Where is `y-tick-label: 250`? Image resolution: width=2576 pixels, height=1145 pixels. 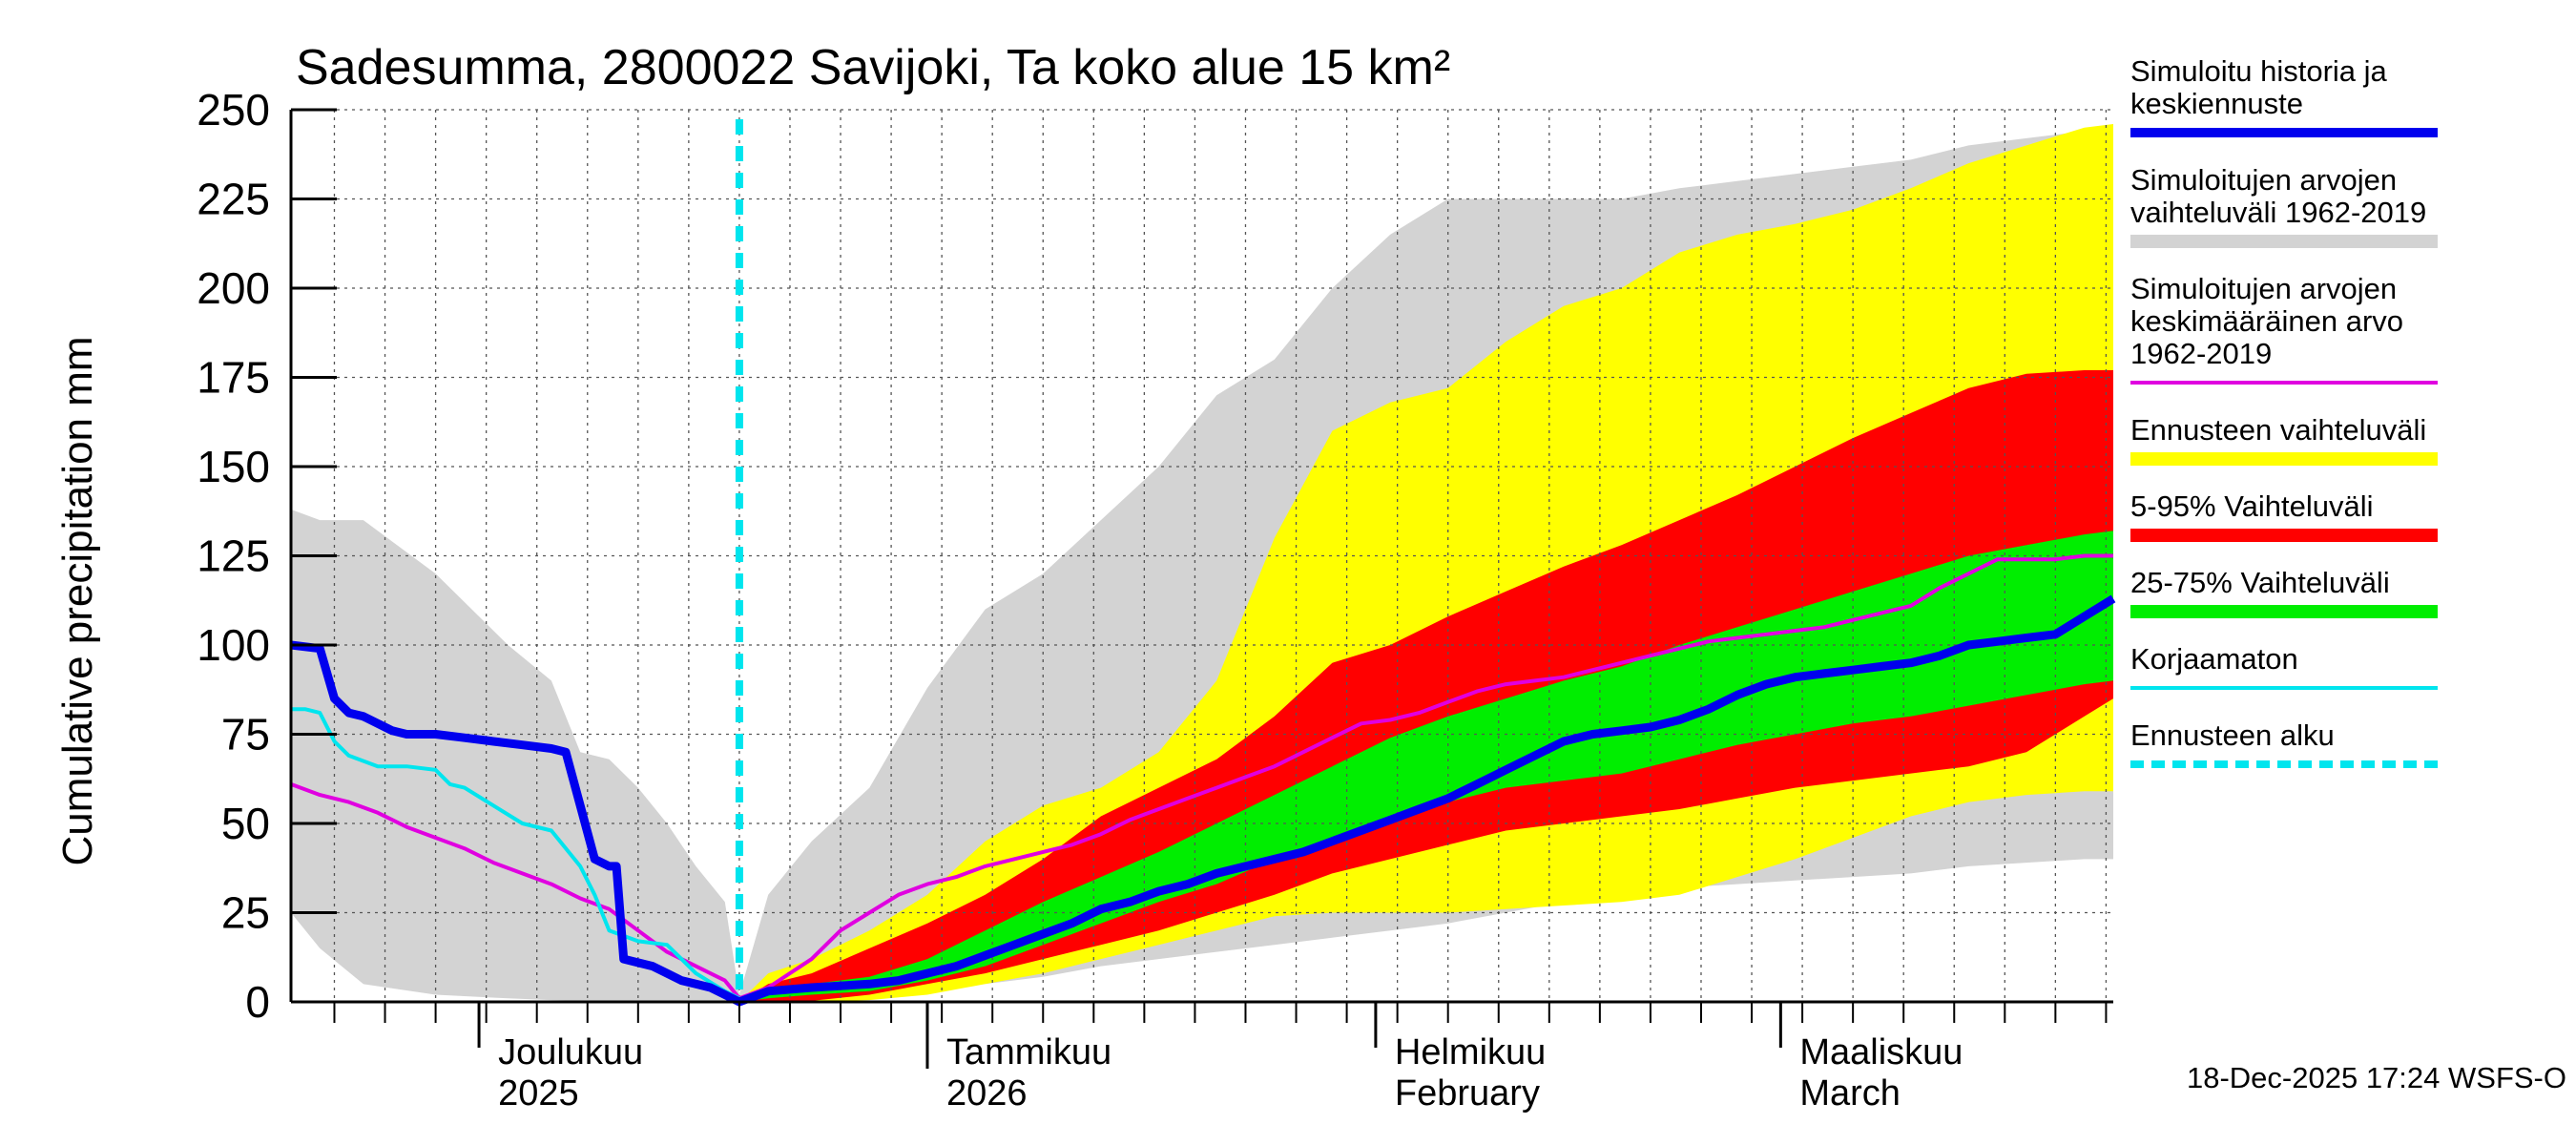
y-tick-label: 250 is located at coordinates (233, 110).